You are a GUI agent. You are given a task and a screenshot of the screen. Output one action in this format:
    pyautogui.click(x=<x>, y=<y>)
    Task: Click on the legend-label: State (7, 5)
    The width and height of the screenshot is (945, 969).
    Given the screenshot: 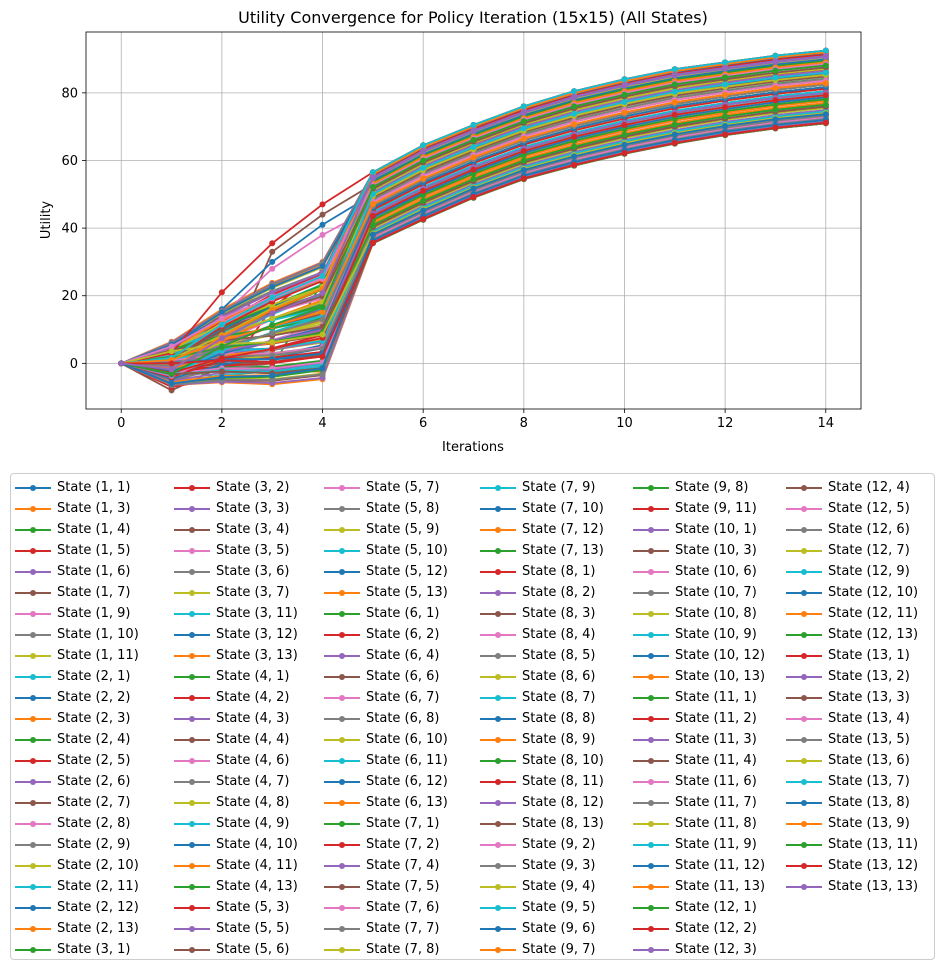 What is the action you would take?
    pyautogui.click(x=403, y=886)
    